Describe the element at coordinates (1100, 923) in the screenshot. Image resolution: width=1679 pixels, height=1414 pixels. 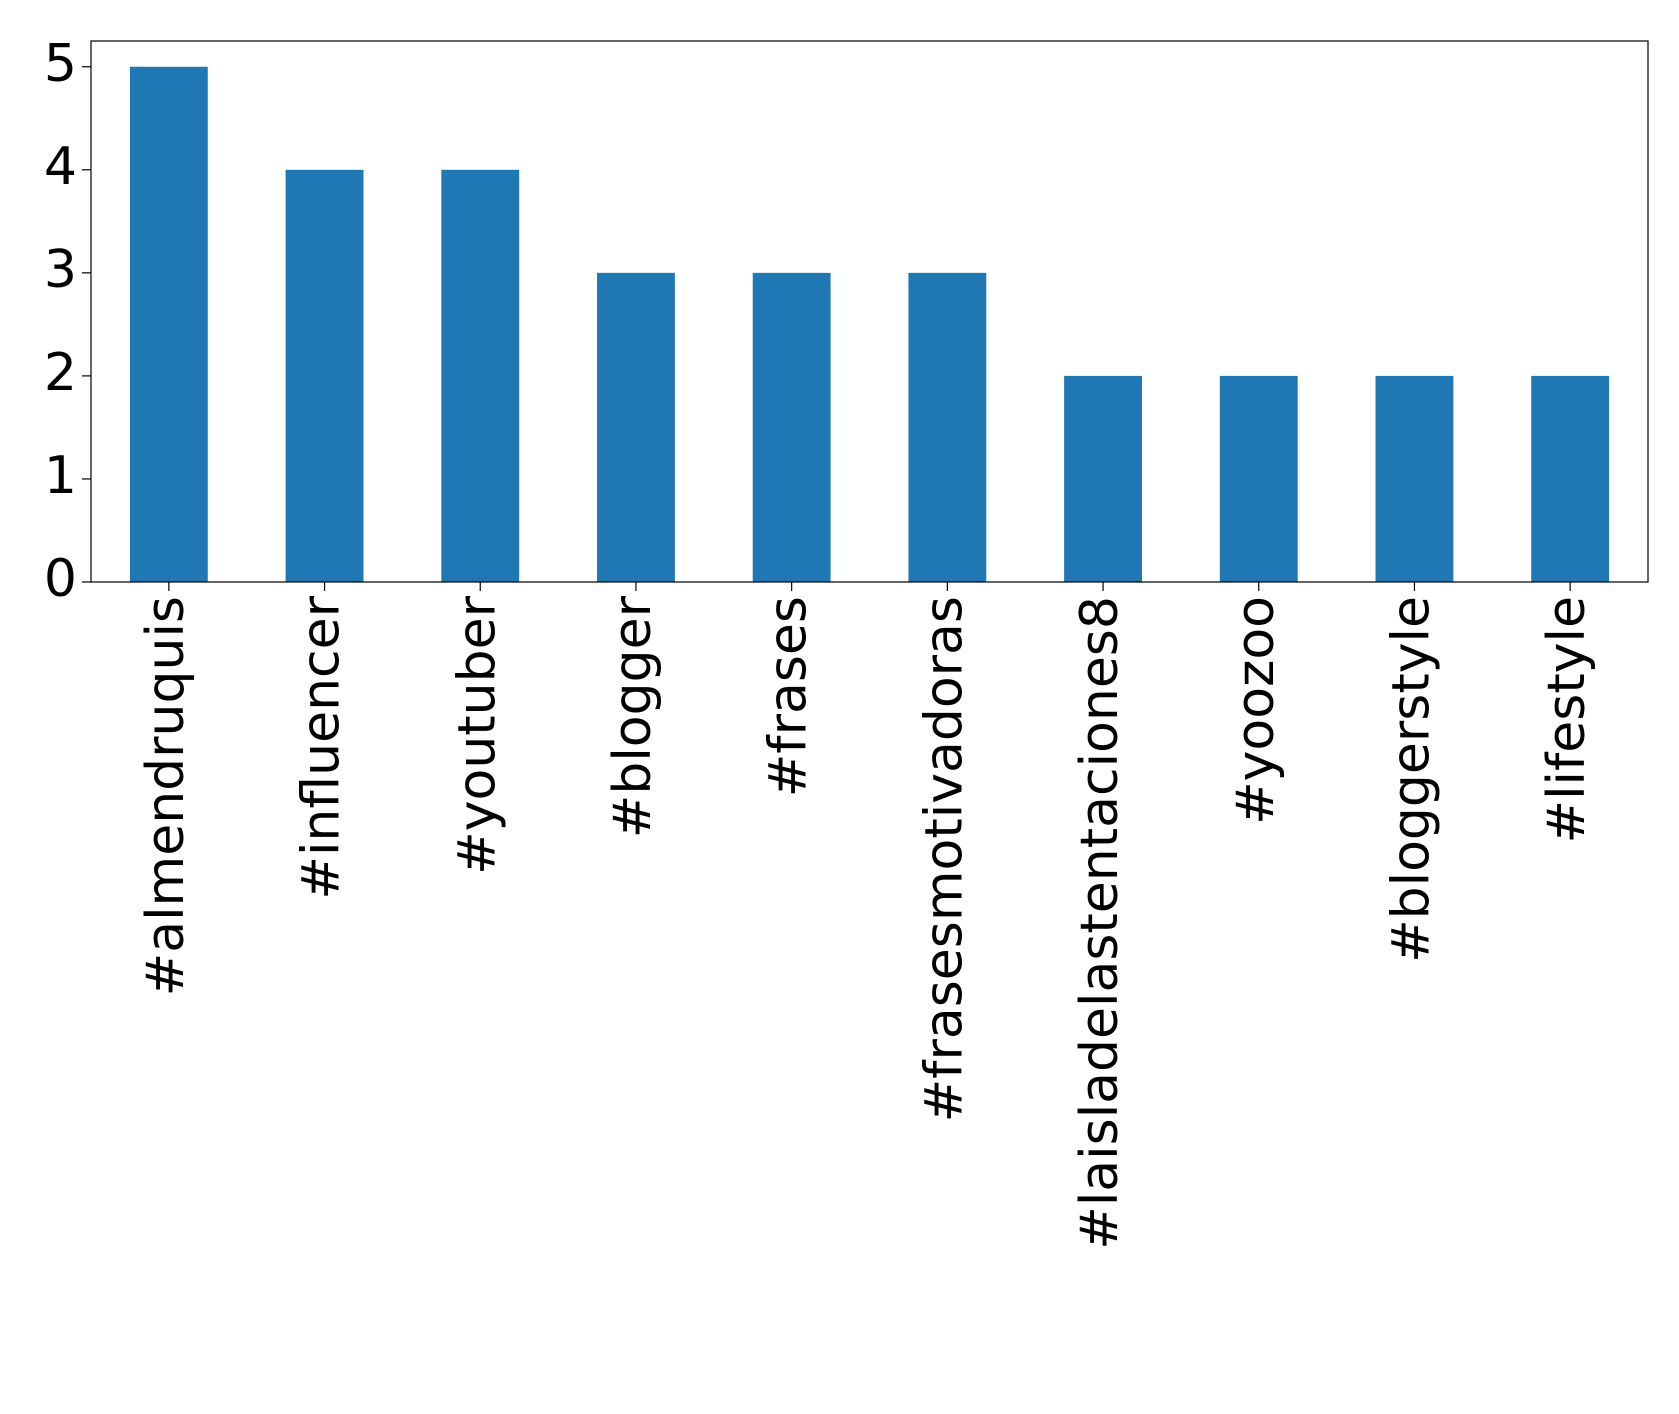
I see `x-tick-label: #laisladelastentaciones8` at that location.